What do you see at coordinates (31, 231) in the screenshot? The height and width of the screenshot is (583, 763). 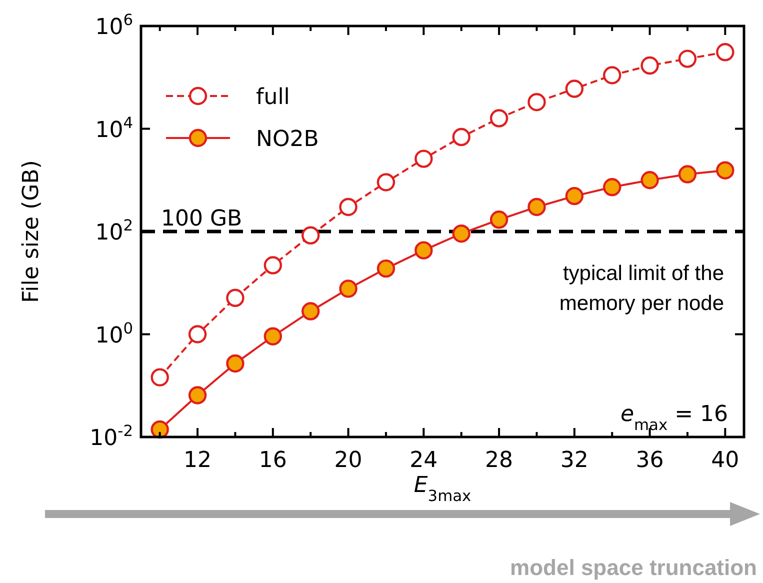 I see `y-axis-title: File size (GB)` at bounding box center [31, 231].